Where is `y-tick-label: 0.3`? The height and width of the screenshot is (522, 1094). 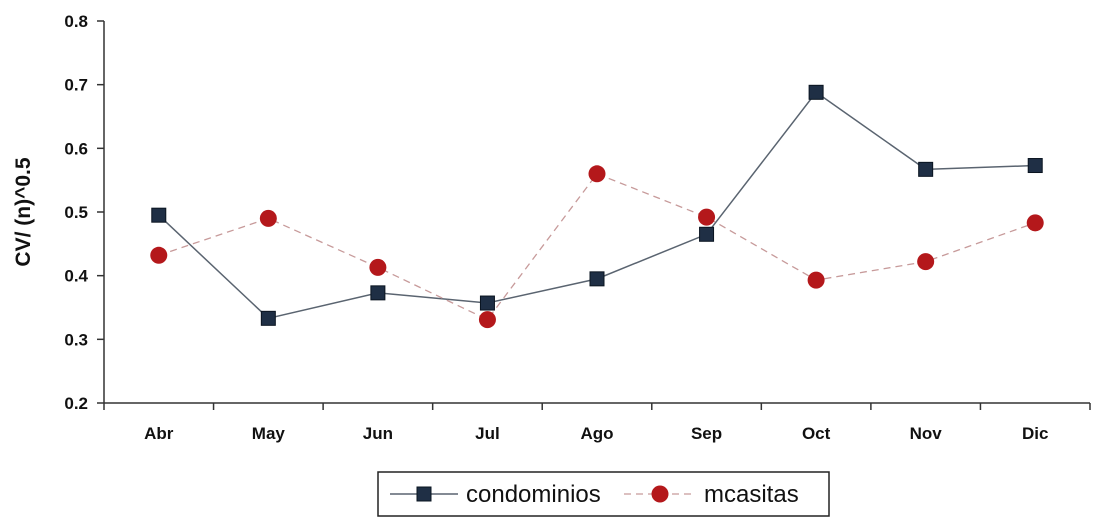
y-tick-label: 0.3 is located at coordinates (76, 339).